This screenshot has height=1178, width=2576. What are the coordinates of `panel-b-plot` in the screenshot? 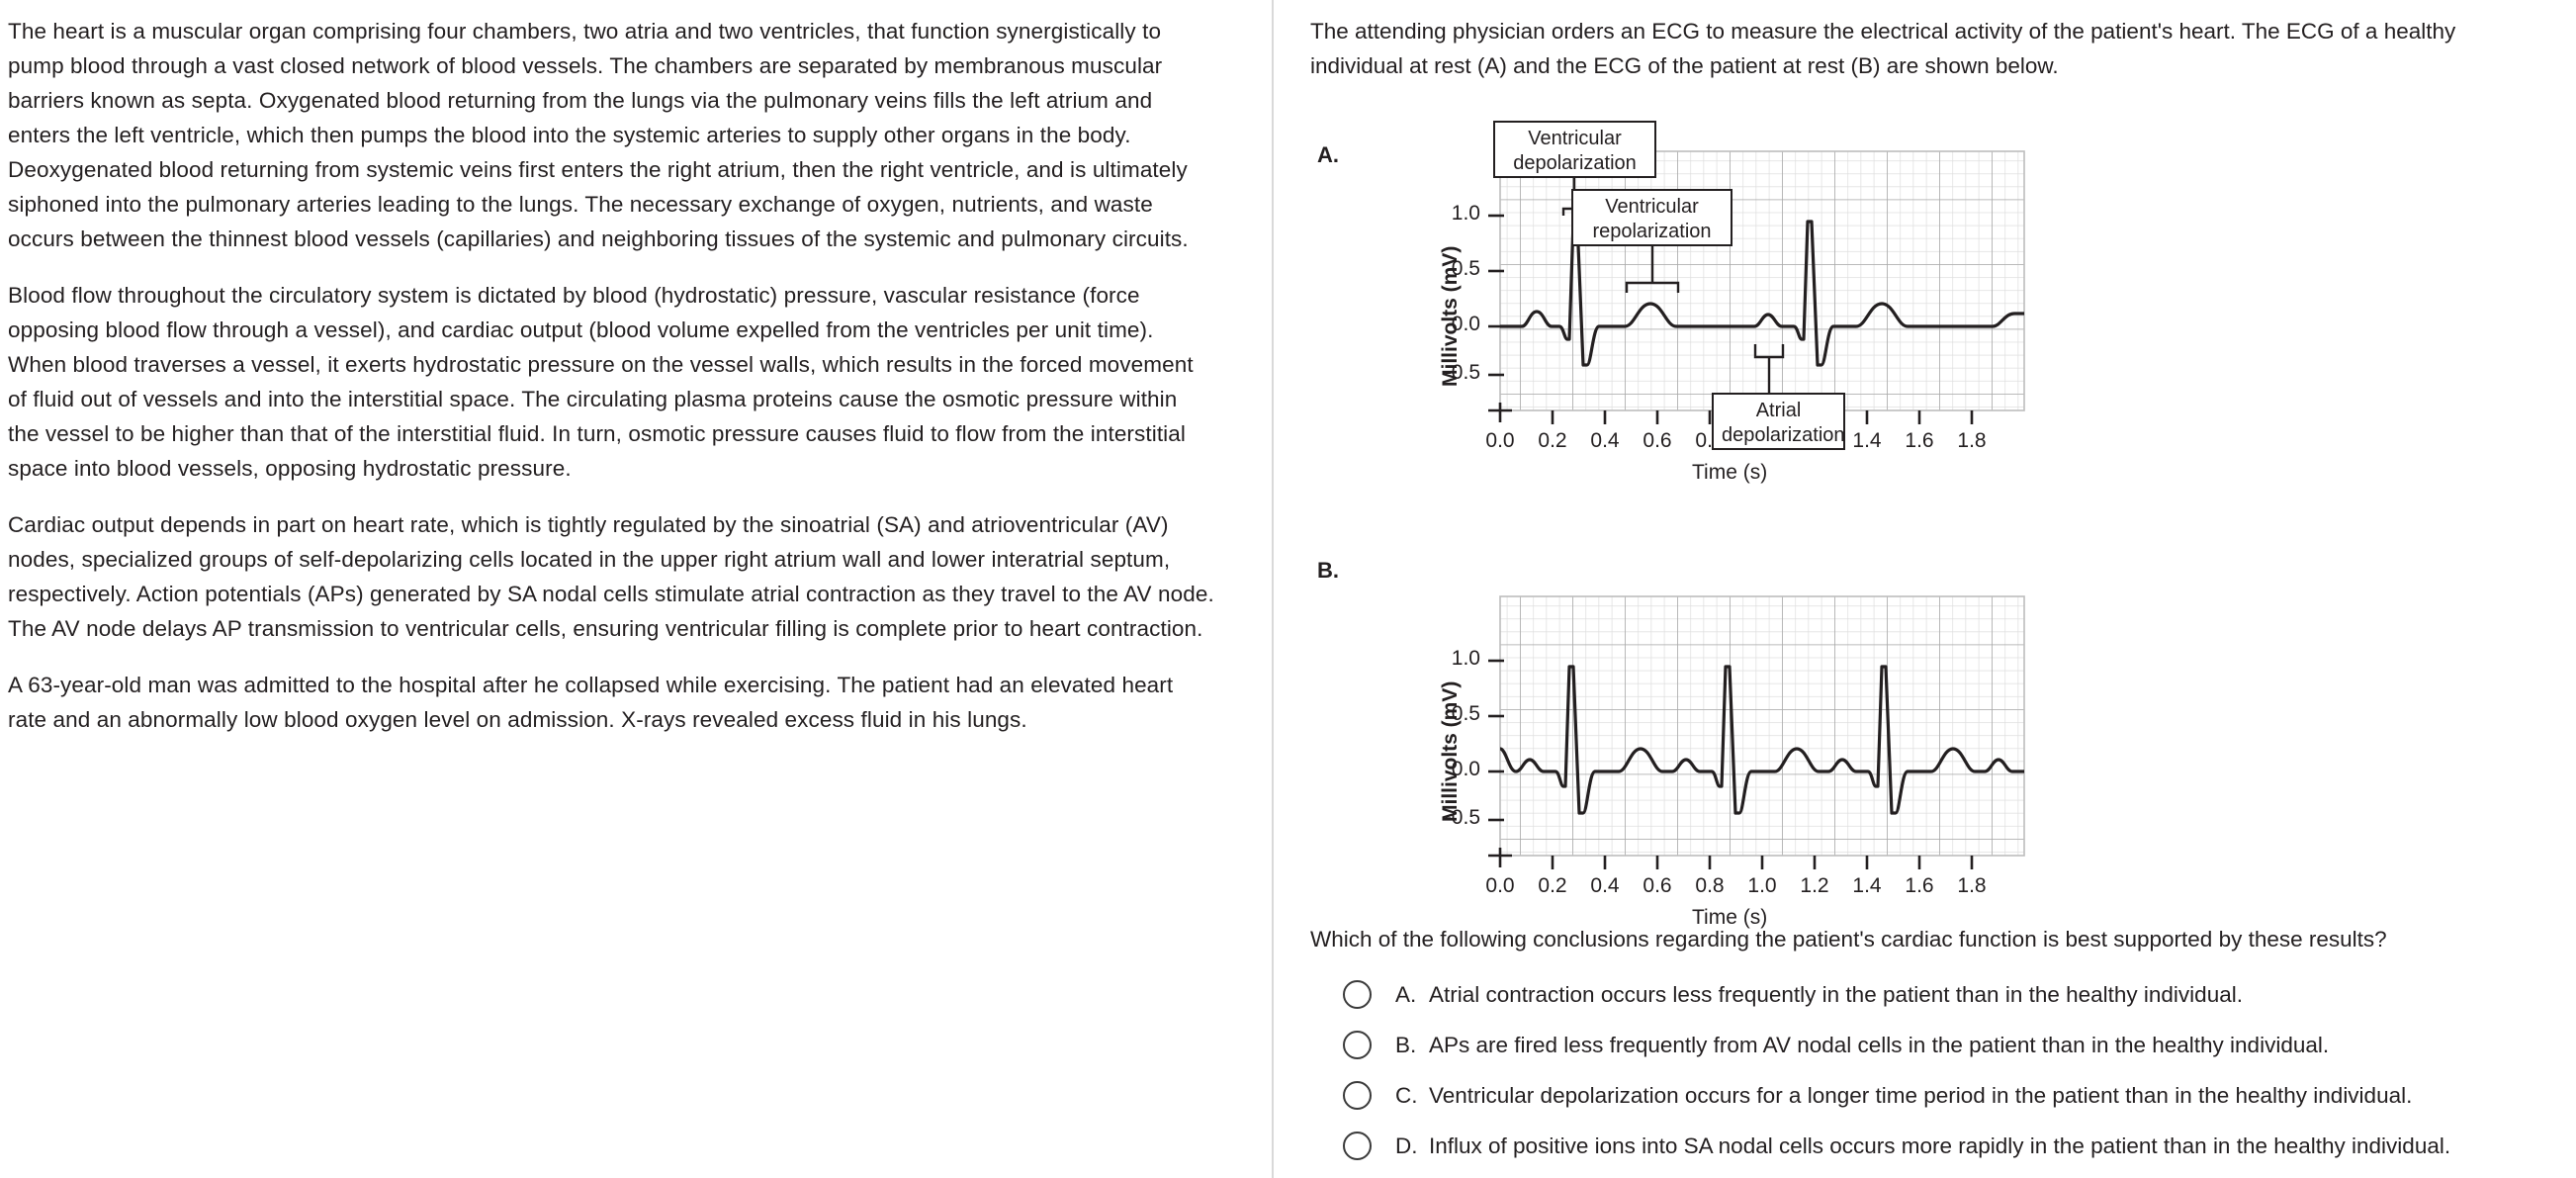 It's located at (1756, 732).